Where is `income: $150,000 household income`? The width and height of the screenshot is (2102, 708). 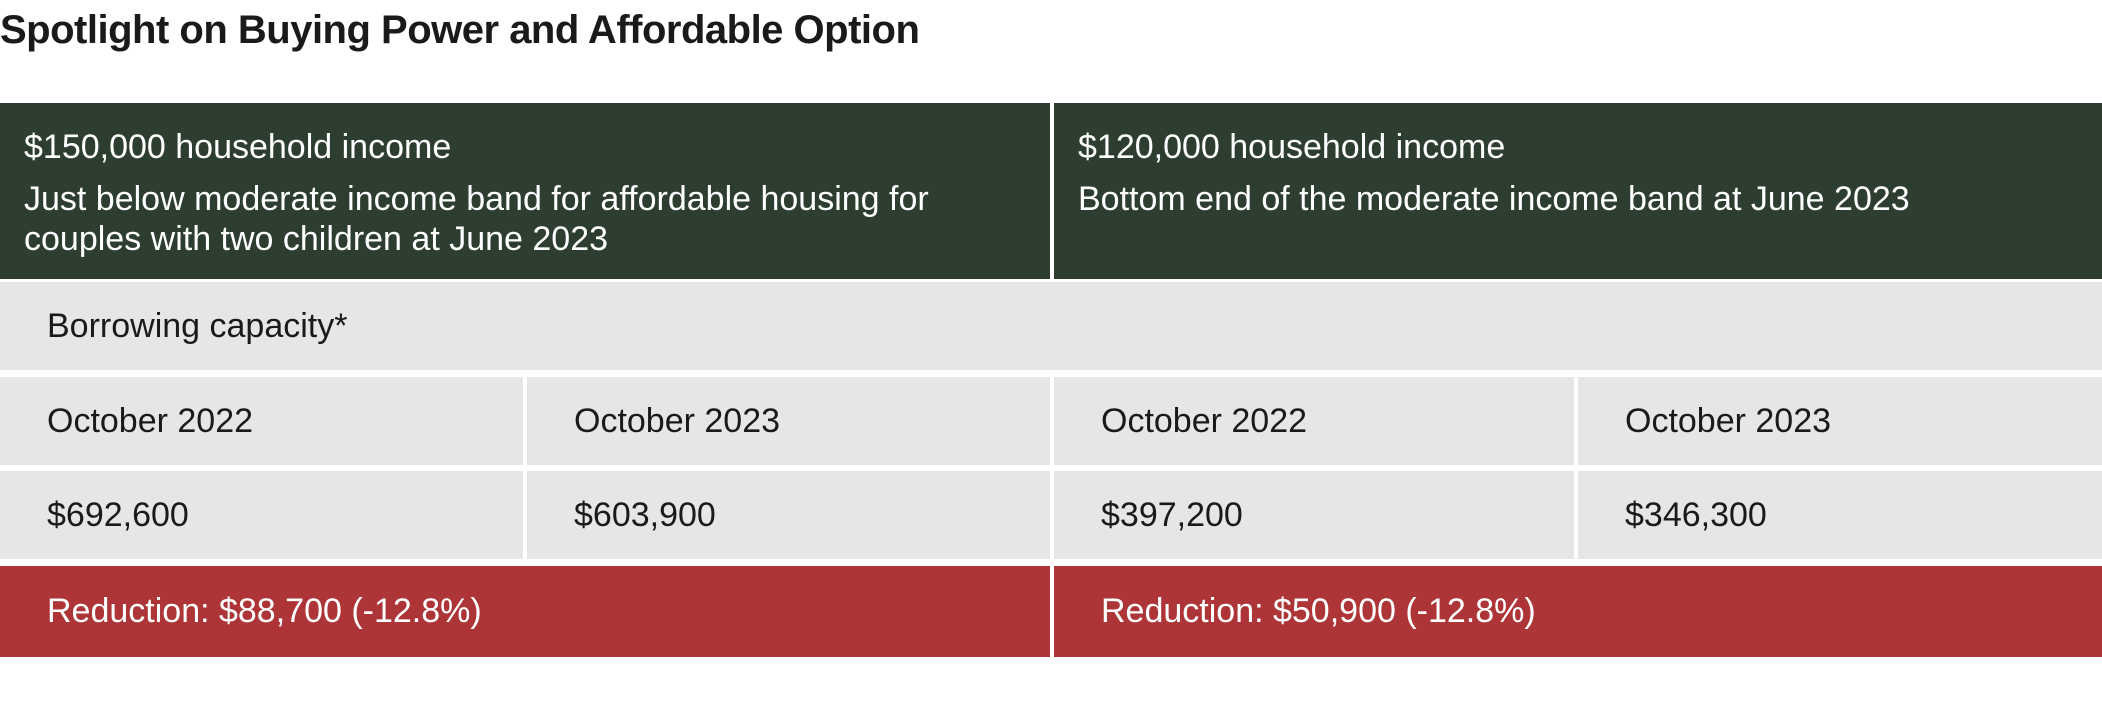
income: $150,000 household income is located at coordinates (238, 147).